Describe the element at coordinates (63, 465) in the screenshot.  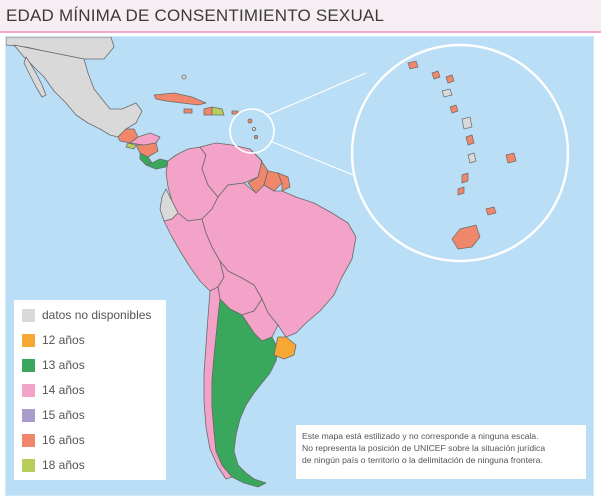
I see `legend-label: 18 años` at that location.